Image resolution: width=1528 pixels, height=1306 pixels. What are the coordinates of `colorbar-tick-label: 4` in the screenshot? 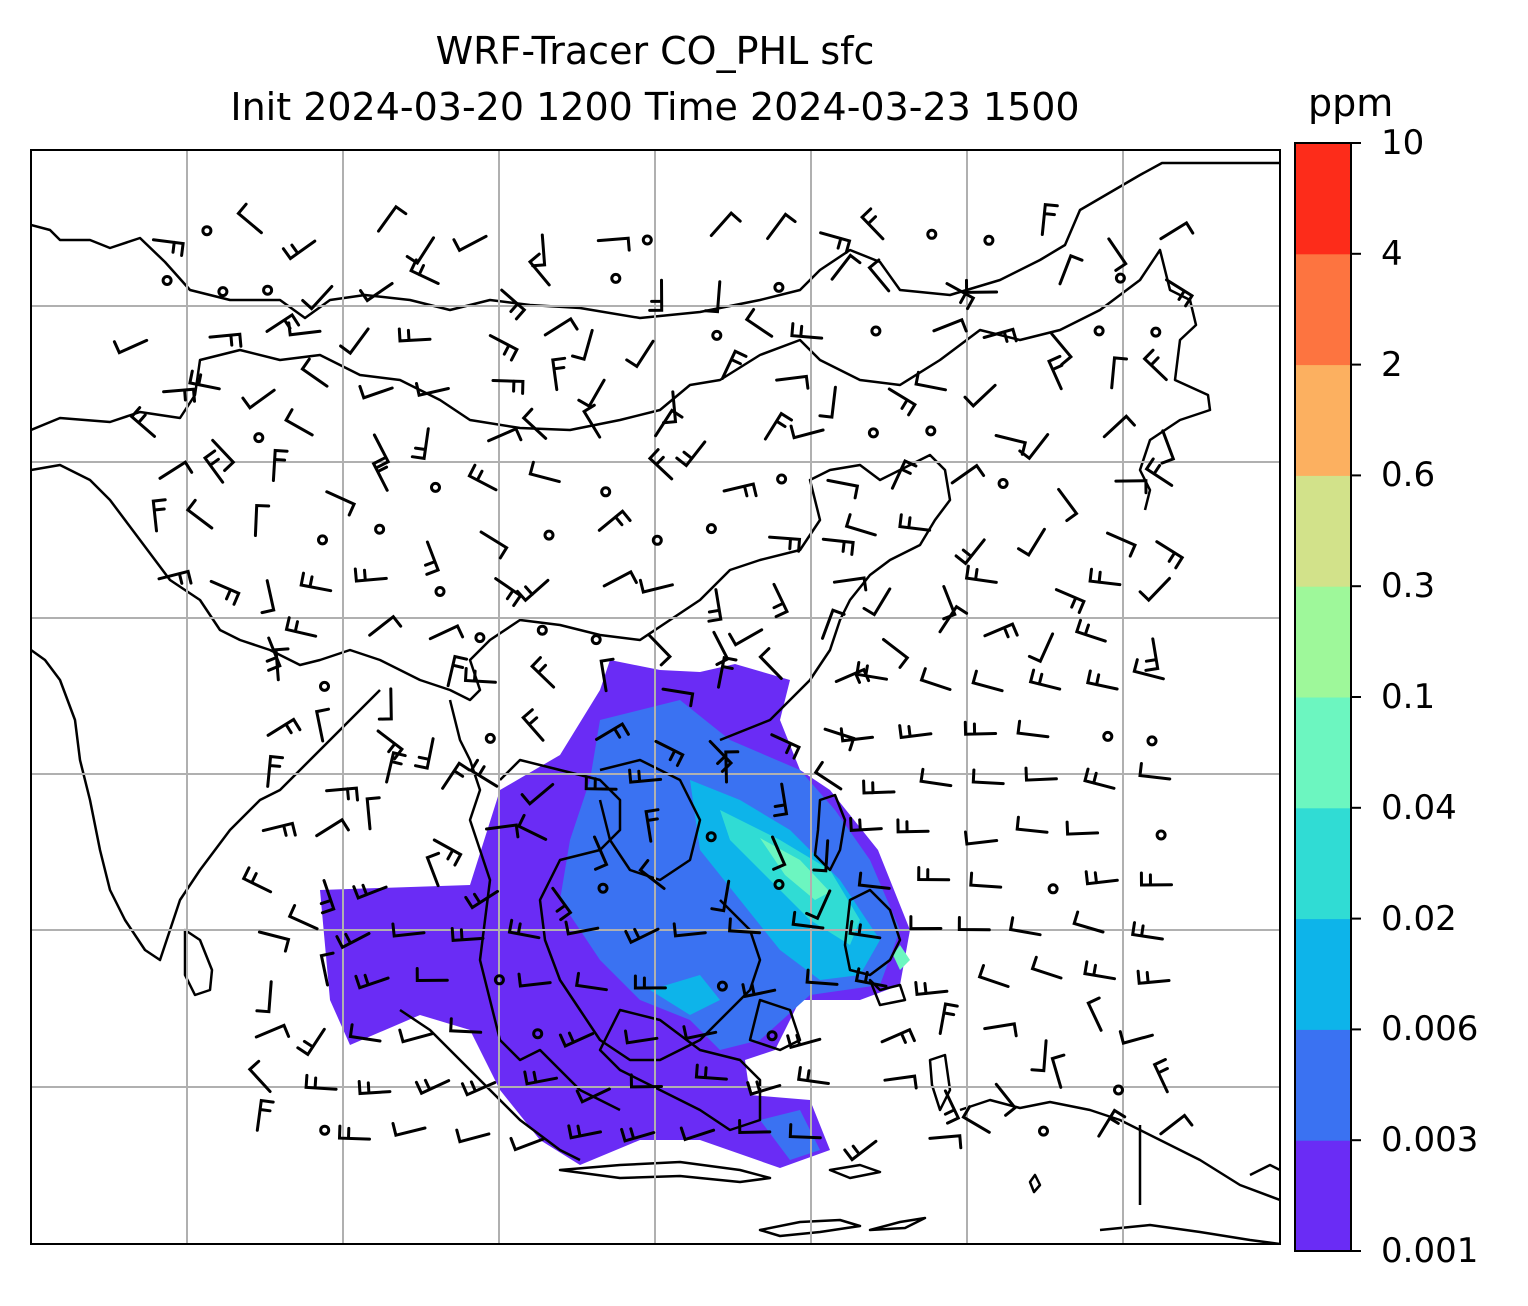 It's located at (1392, 253).